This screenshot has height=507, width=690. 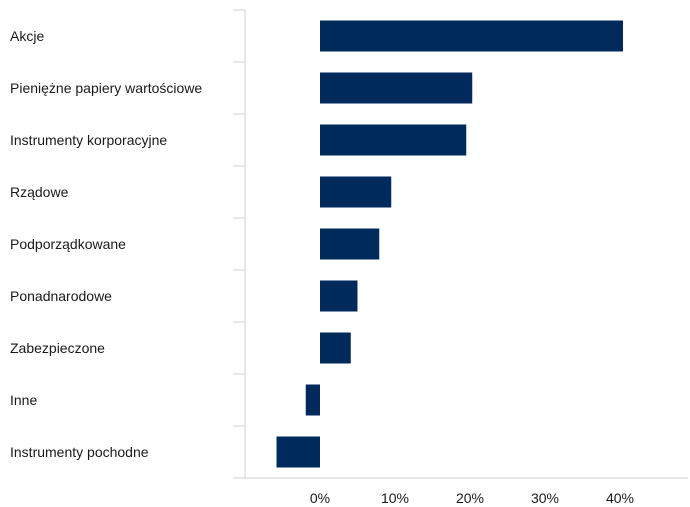 What do you see at coordinates (620, 498) in the screenshot?
I see `x-tick-label: 40%` at bounding box center [620, 498].